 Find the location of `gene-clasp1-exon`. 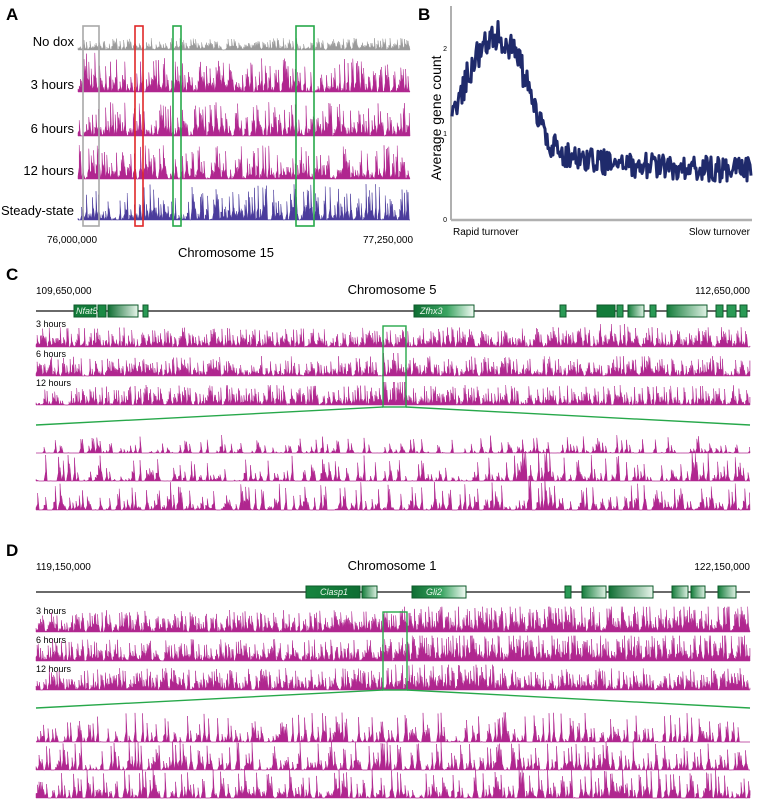

gene-clasp1-exon is located at coordinates (369, 592).